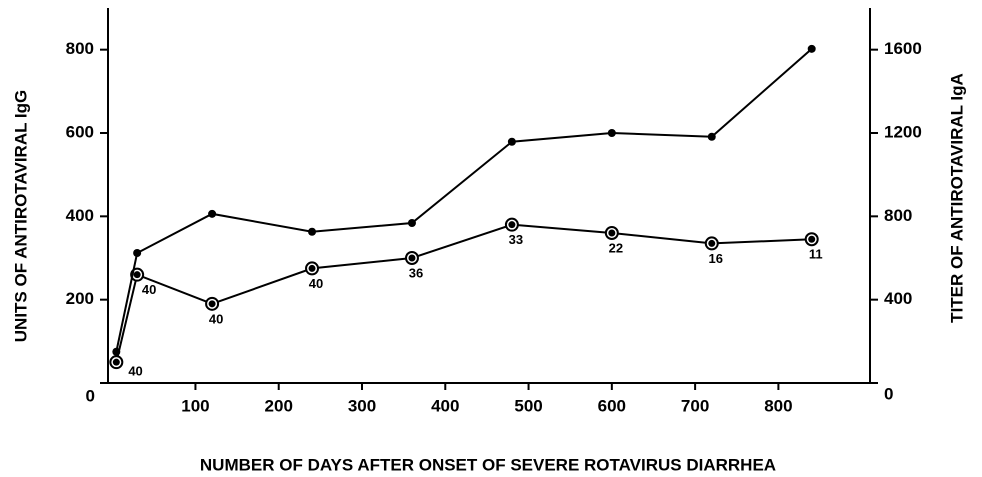  Describe the element at coordinates (195, 405) in the screenshot. I see `x-tick-label: 100` at that location.